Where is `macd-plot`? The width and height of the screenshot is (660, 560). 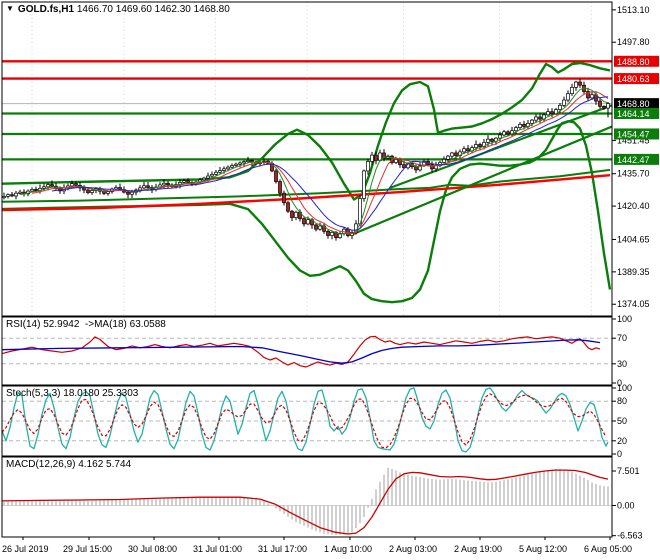
macd-plot is located at coordinates (307, 501).